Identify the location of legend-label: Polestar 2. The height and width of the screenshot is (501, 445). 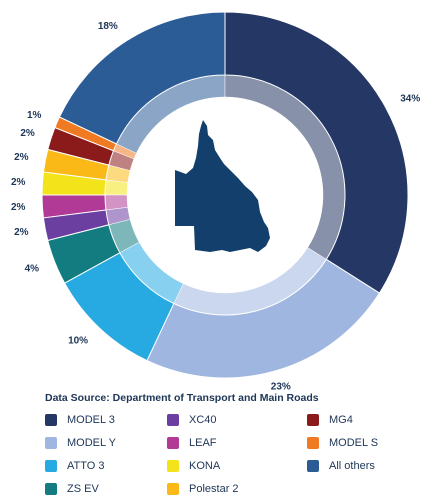
(214, 489).